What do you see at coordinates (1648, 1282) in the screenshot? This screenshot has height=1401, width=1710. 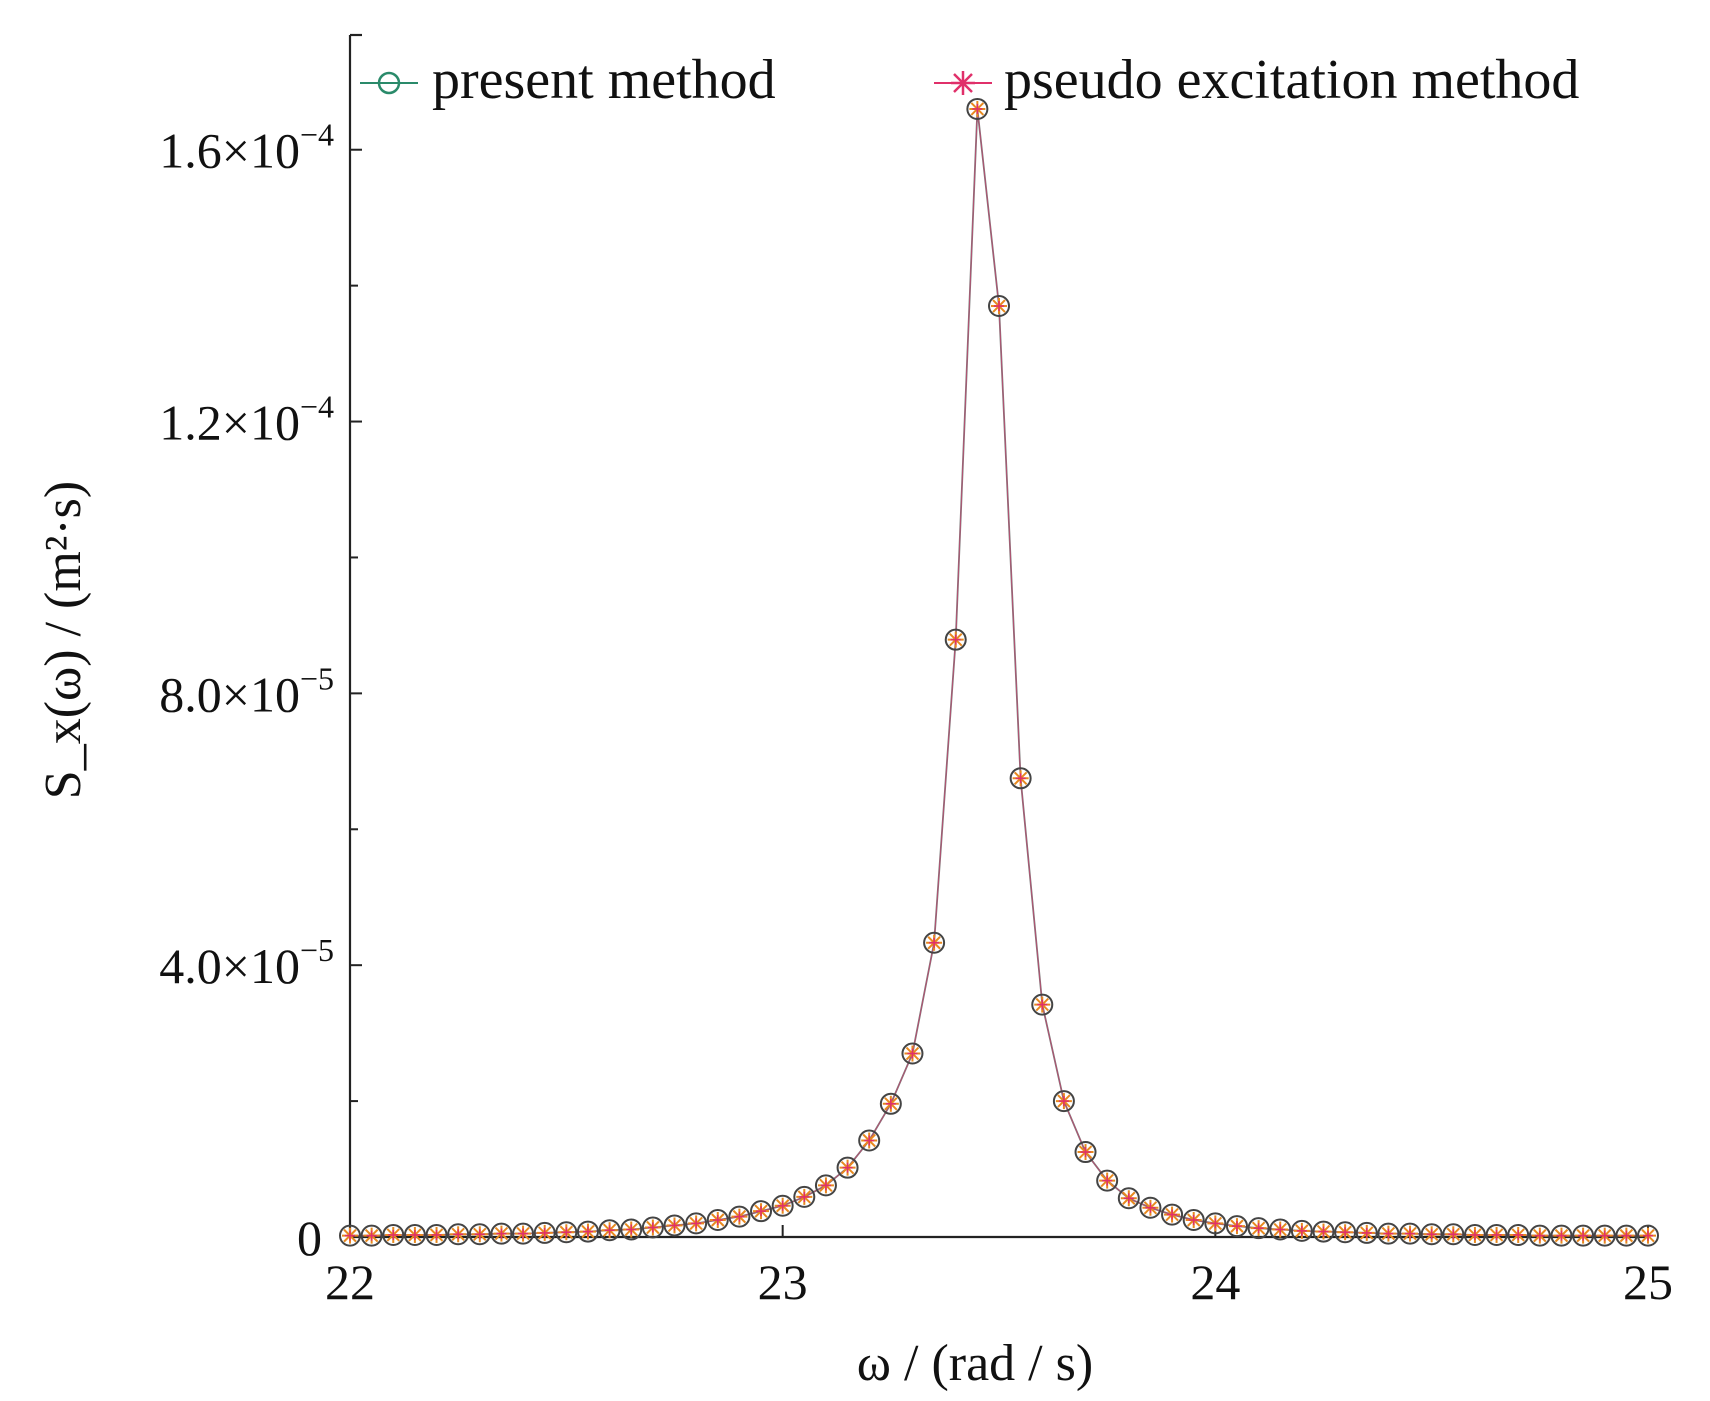 I see `x-tick-label: 25` at bounding box center [1648, 1282].